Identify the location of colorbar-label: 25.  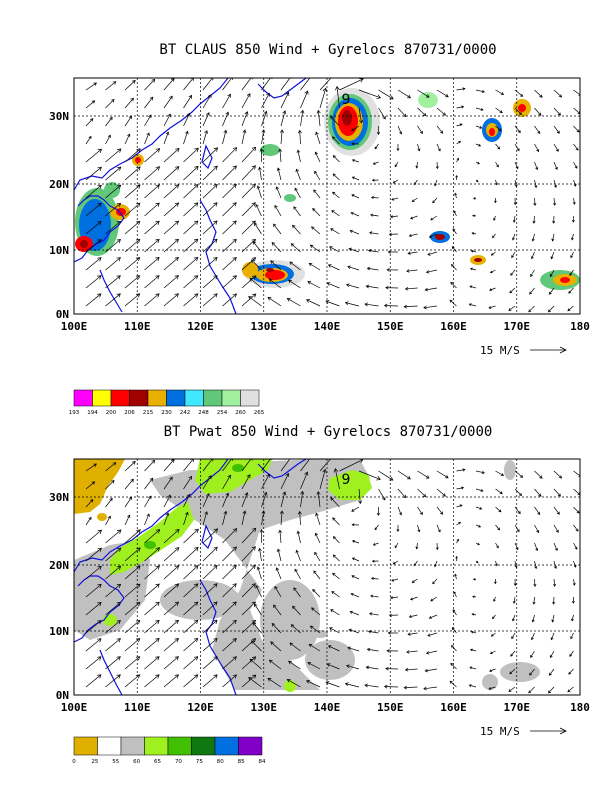
(94, 762).